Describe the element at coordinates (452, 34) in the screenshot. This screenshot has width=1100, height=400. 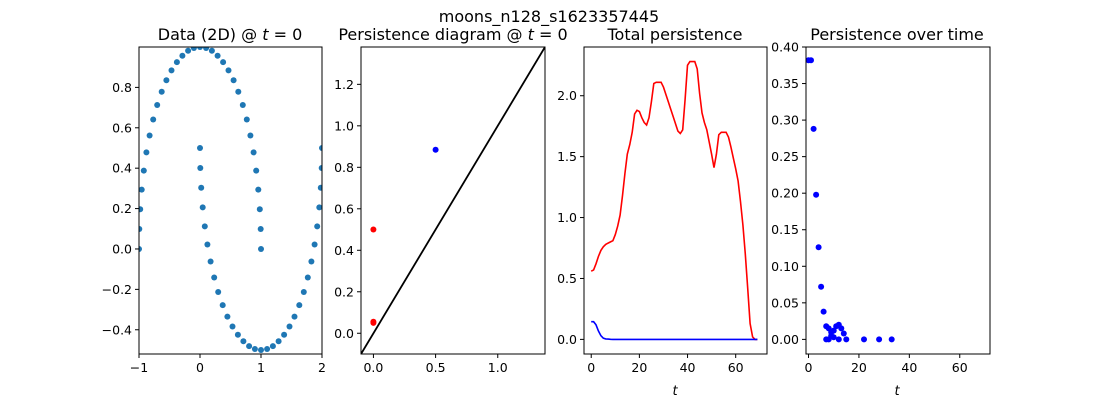
I see `panel-title-persistence-diagram: Persistence diagram @ t = 0` at that location.